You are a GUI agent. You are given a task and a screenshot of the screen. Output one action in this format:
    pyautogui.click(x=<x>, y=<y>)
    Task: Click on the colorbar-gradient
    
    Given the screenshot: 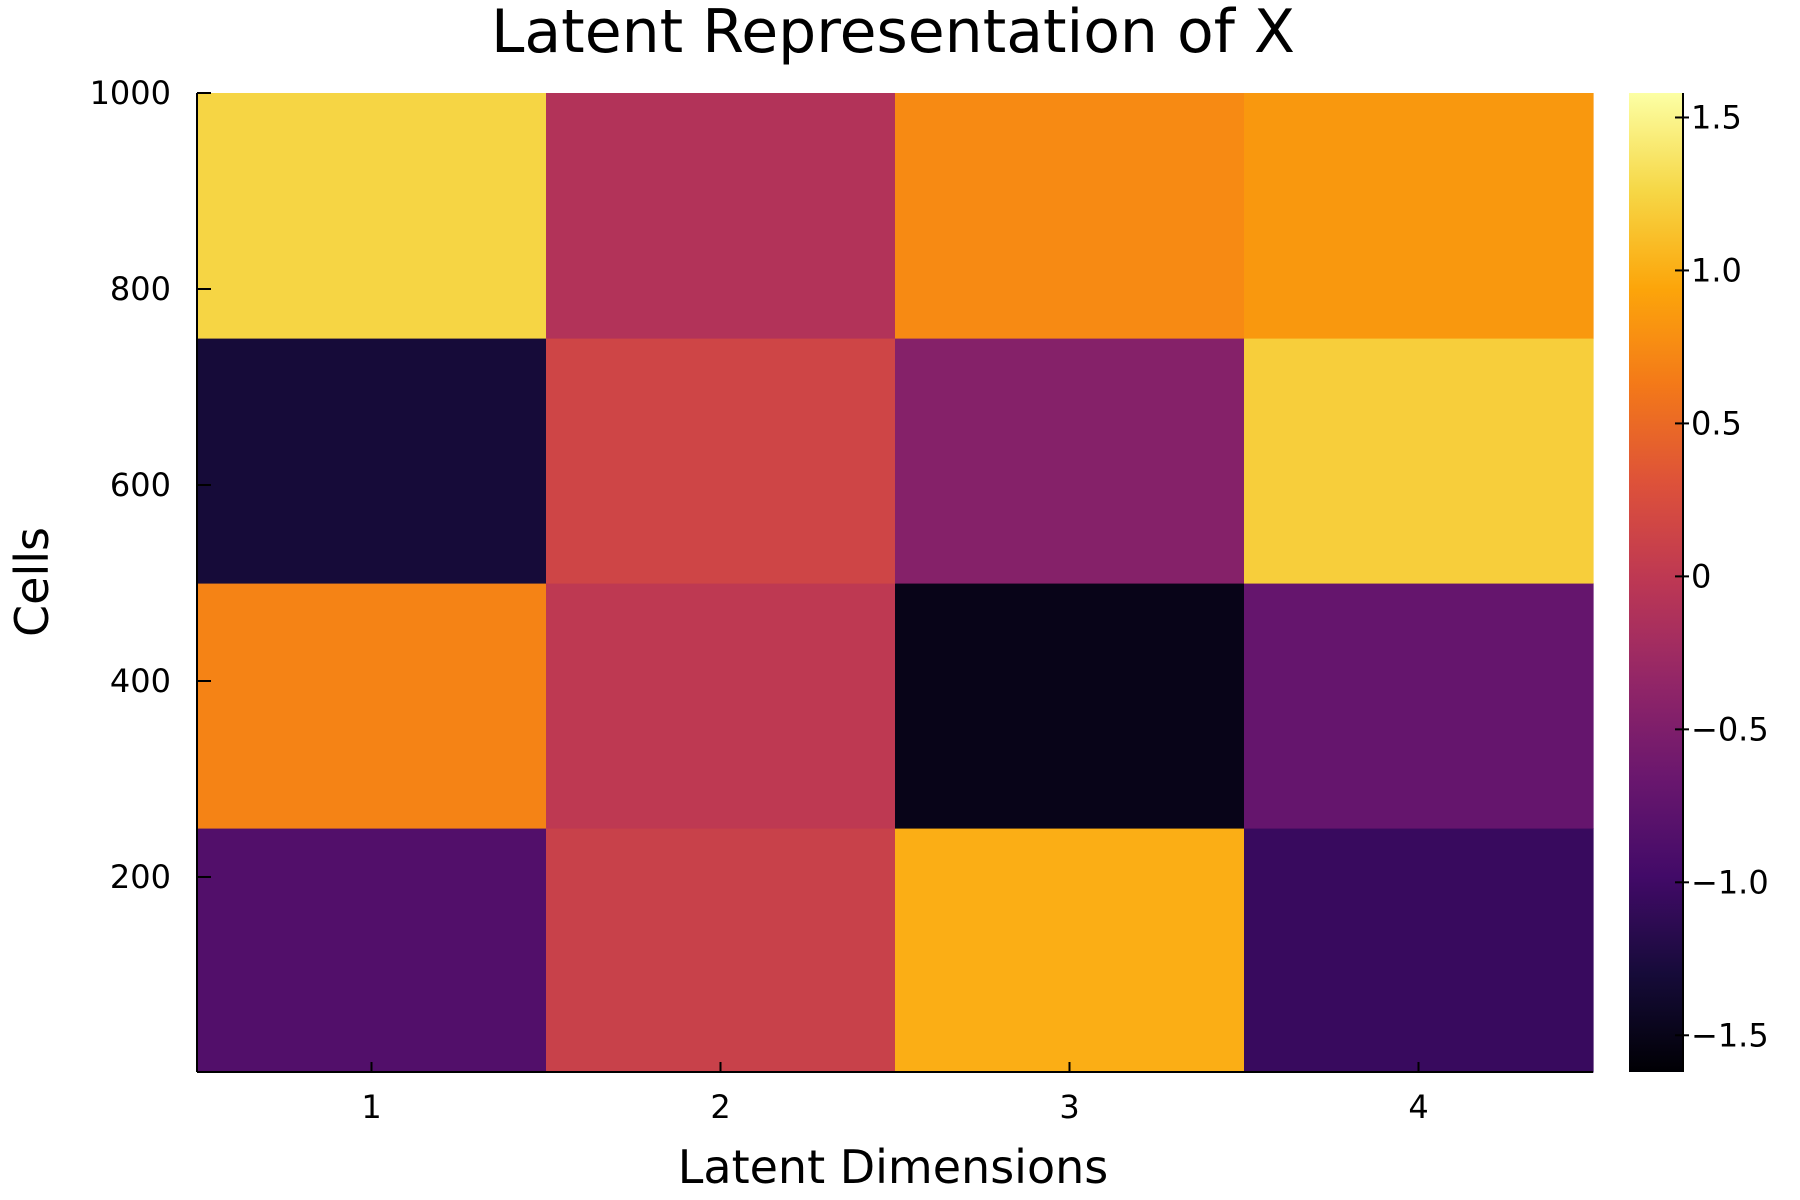 What is the action you would take?
    pyautogui.click(x=1656, y=582)
    